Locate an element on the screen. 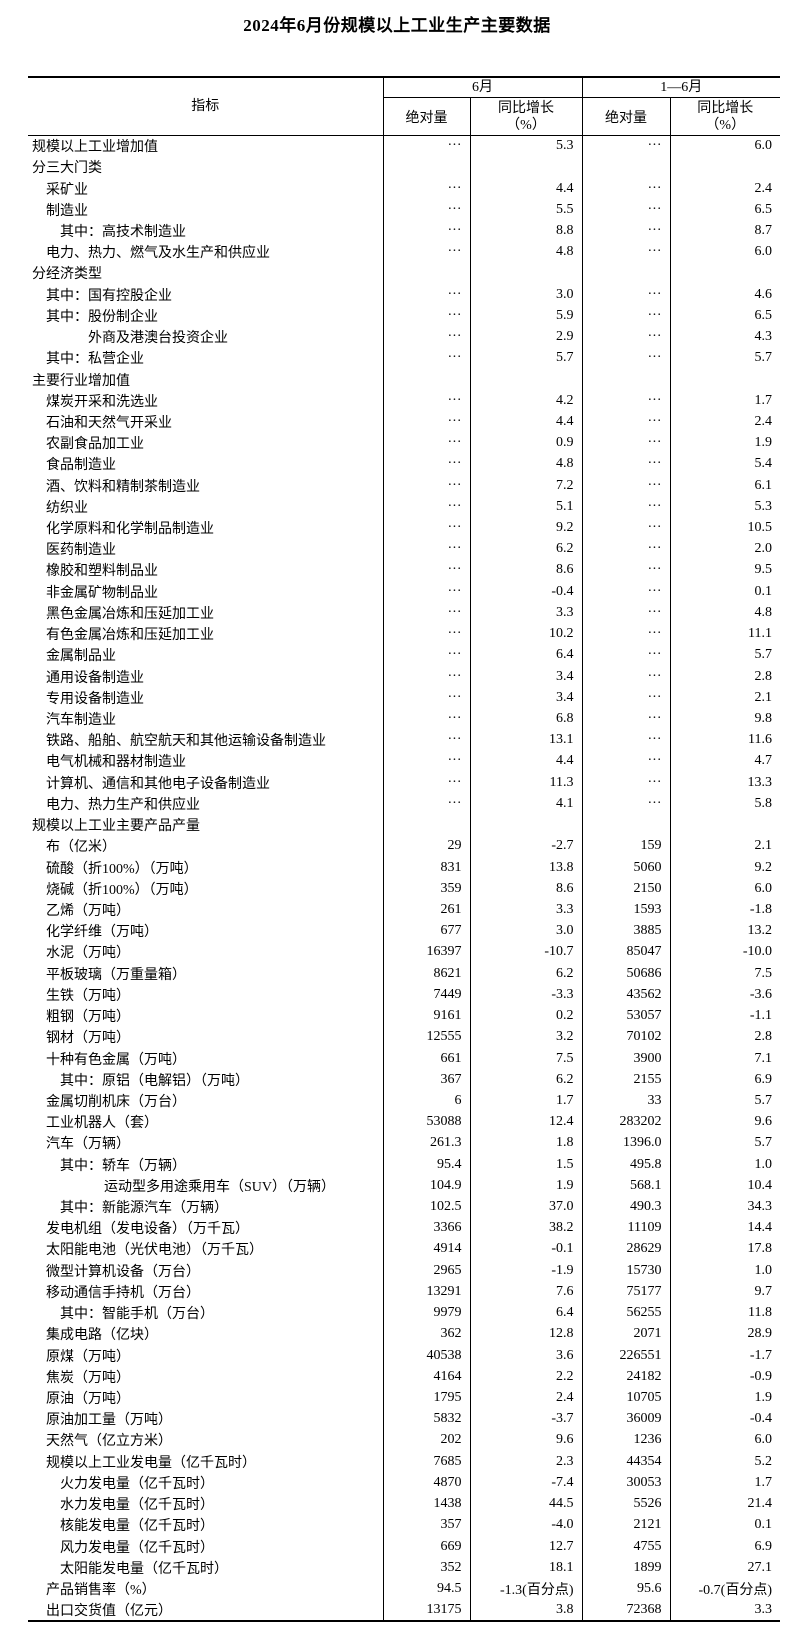 Image resolution: width=794 pixels, height=1645 pixels. value-cell: 3.3 is located at coordinates (724, 1610).